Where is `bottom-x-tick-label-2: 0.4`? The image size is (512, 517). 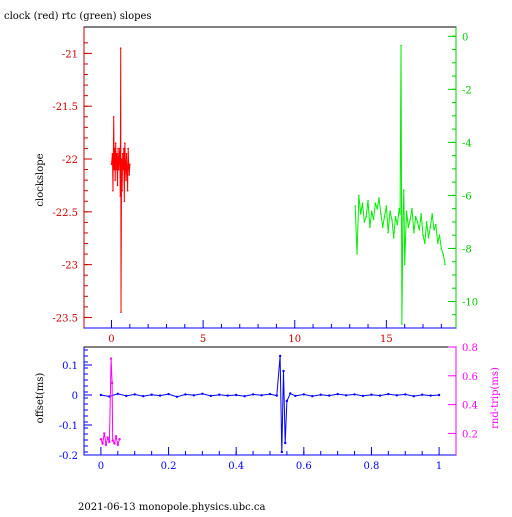 bottom-x-tick-label-2: 0.4 is located at coordinates (236, 466).